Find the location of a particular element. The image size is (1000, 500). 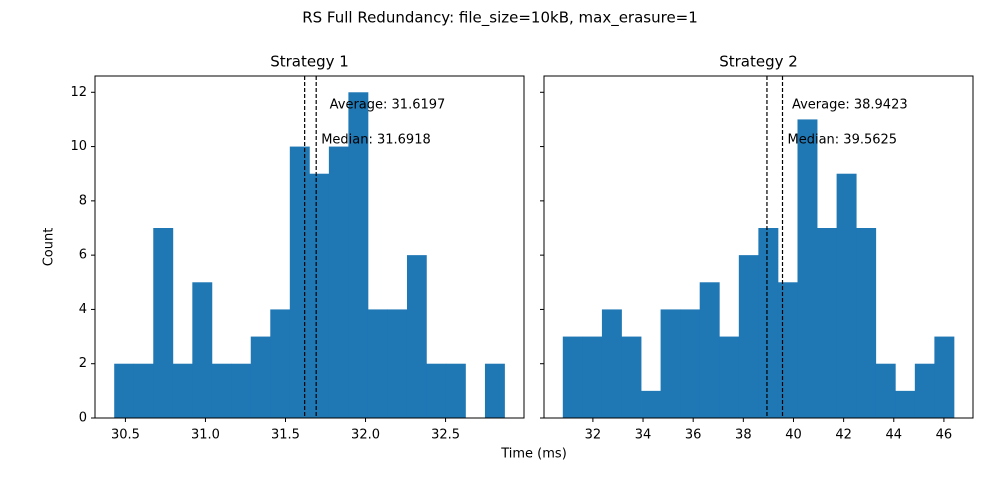

y-tick-label: 10 is located at coordinates (78, 146).